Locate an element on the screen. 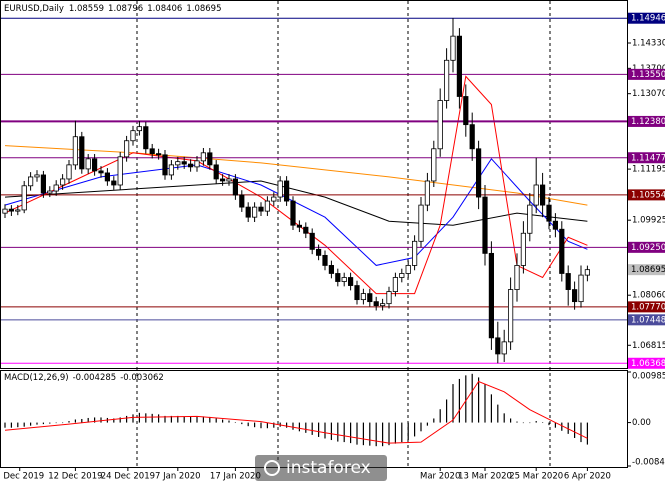 Image resolution: width=665 pixels, height=483 pixels. watermark: instaforex is located at coordinates (321, 468).